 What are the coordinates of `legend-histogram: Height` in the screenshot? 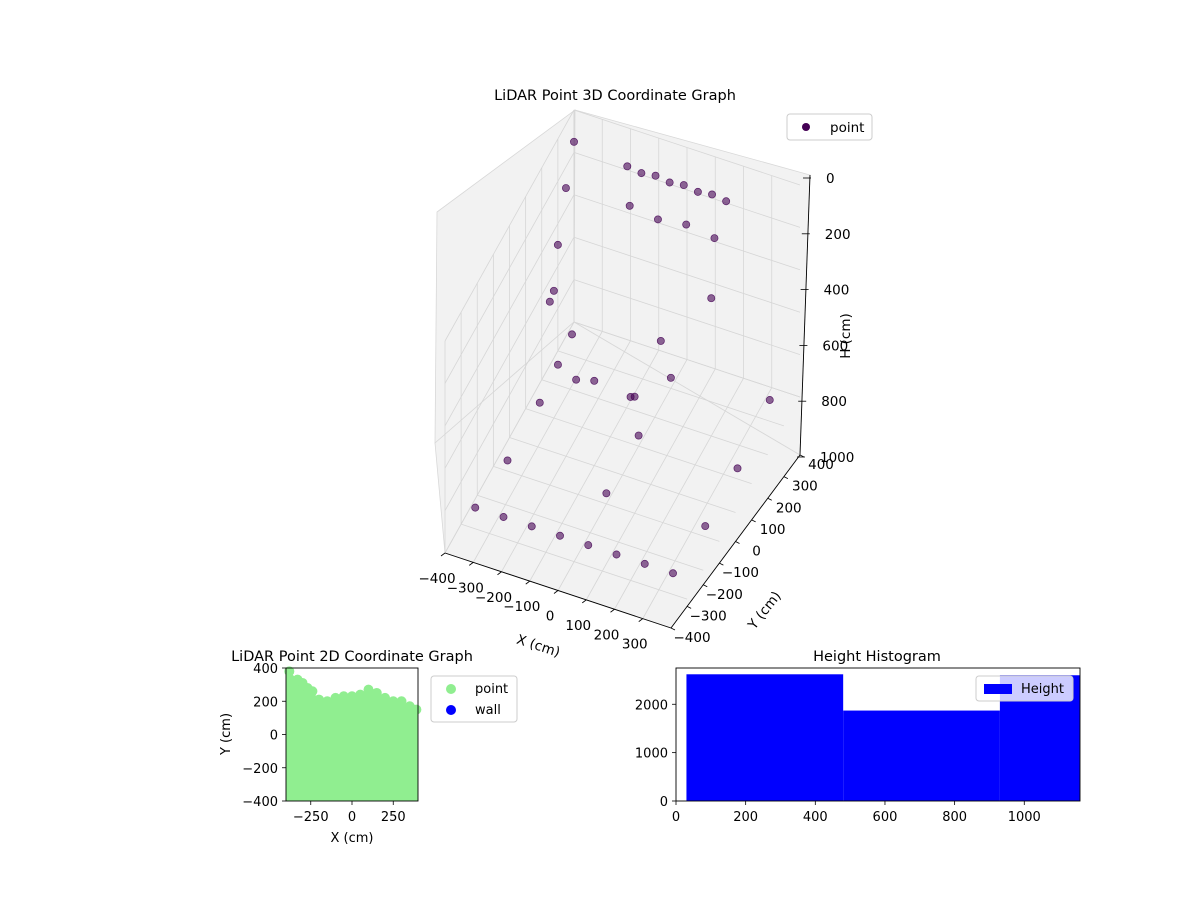 It's located at (1024, 688).